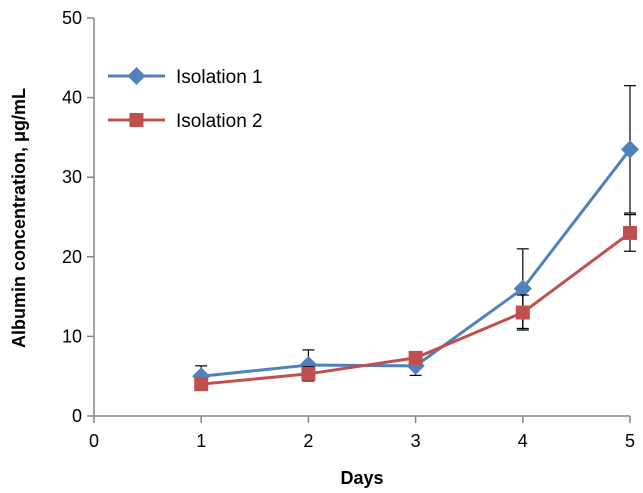  What do you see at coordinates (78, 217) in the screenshot?
I see `y-axis: 0 10 20 30 40 50` at bounding box center [78, 217].